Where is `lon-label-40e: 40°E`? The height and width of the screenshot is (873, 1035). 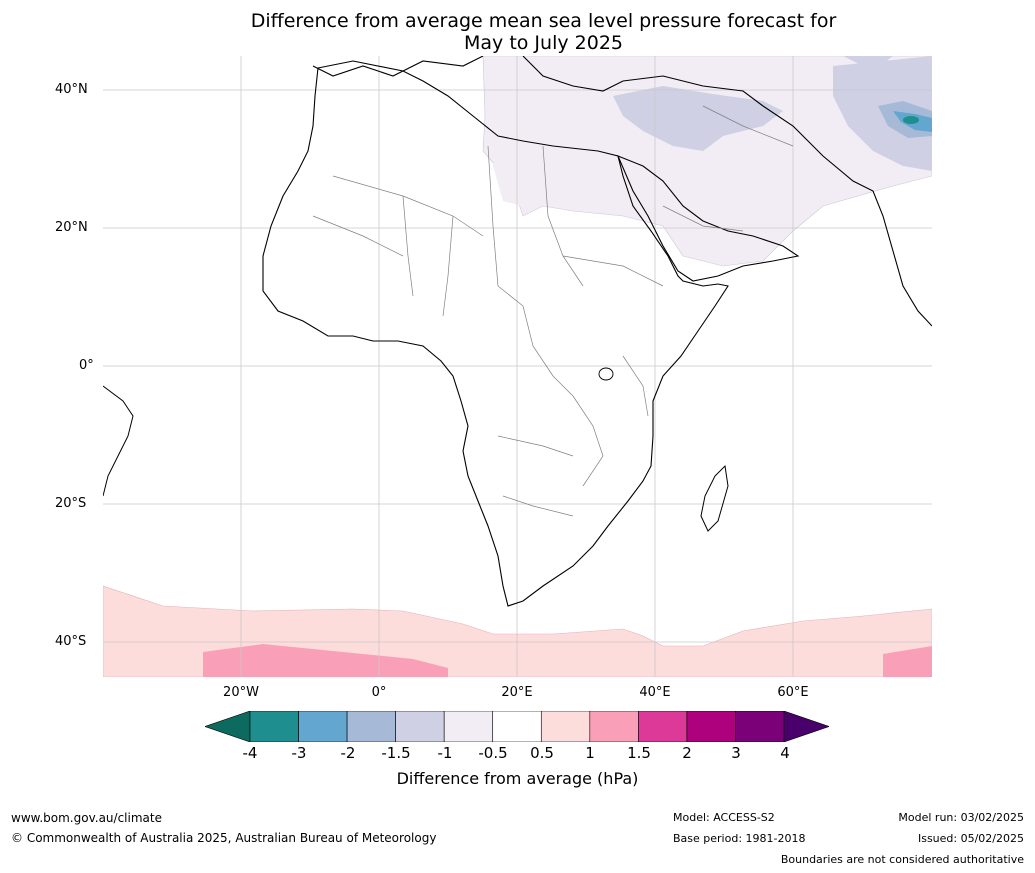 lon-label-40e: 40°E is located at coordinates (655, 692).